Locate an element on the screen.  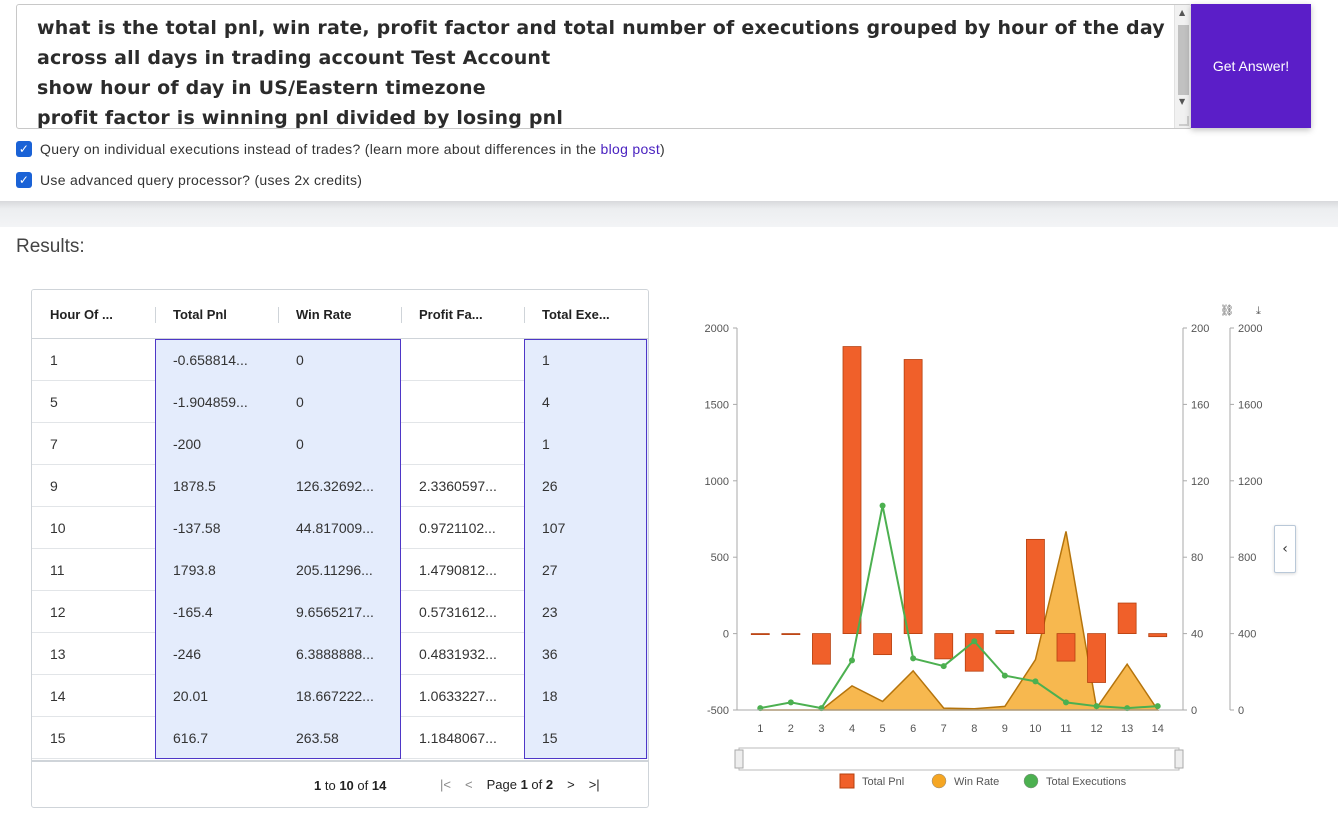
cell-total-executions: 15 is located at coordinates (586, 738).